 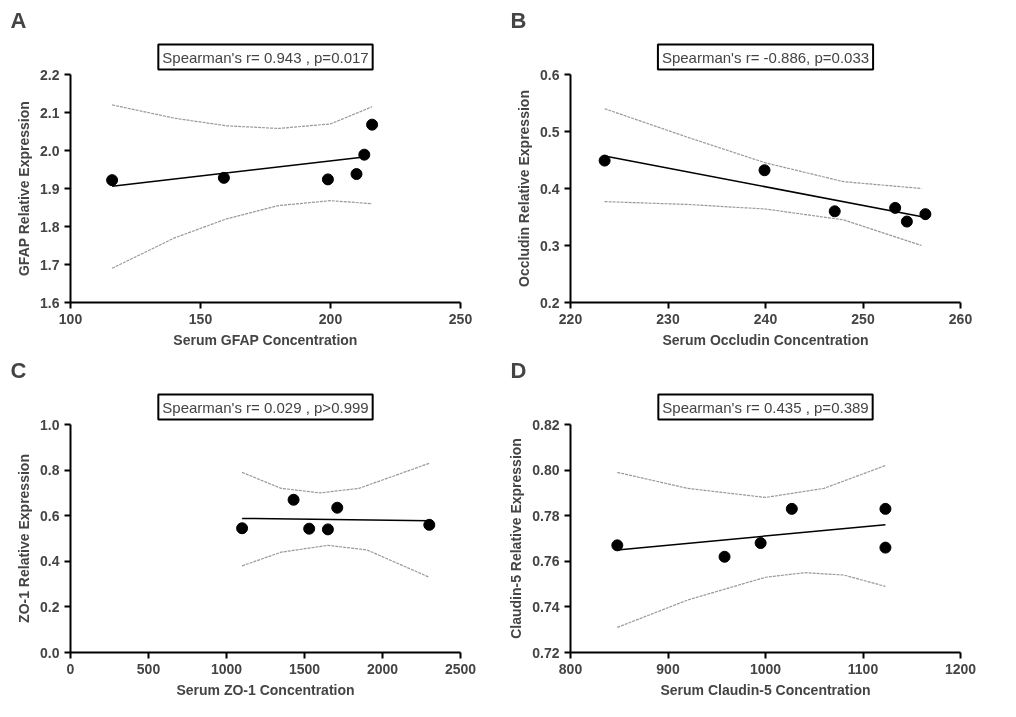 I want to click on x-axis-title: Serum GFAP Concentration, so click(x=265, y=339).